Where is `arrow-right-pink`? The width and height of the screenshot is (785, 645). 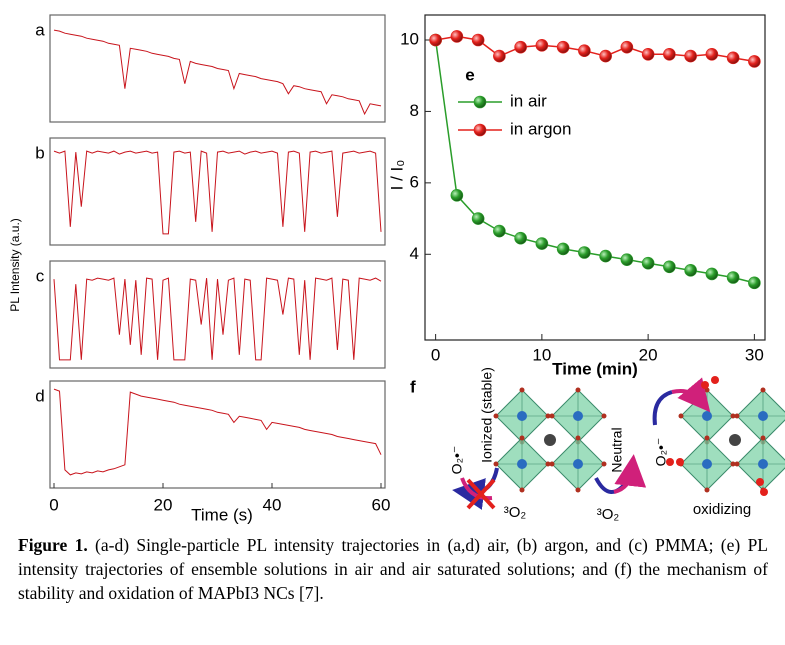 arrow-right-pink is located at coordinates (691, 395).